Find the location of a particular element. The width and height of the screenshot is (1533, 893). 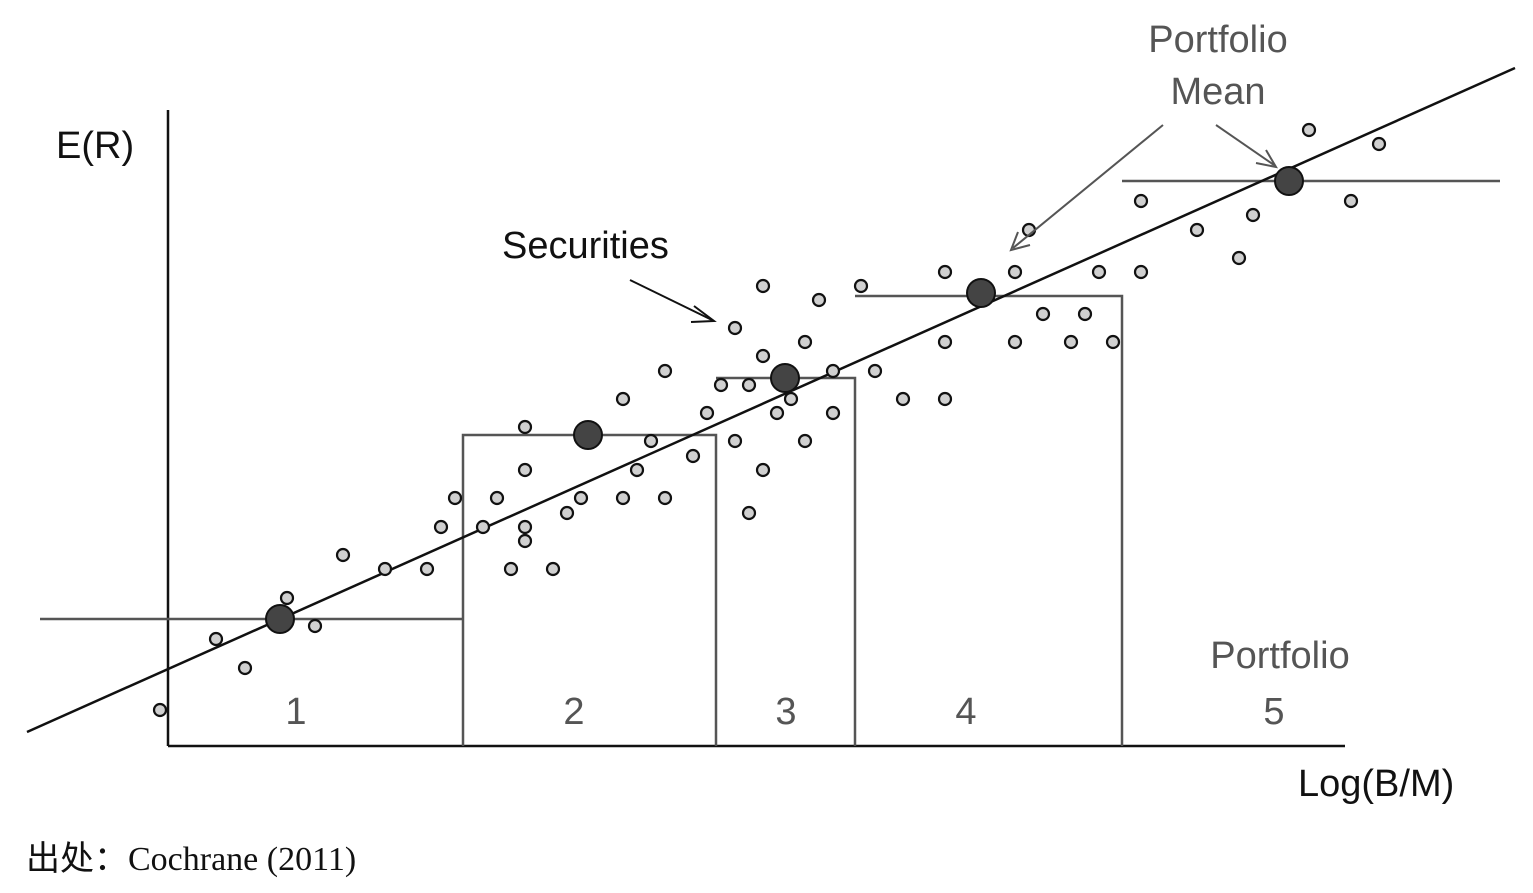

portfolio-5-word: Portfolio is located at coordinates (1279, 656).